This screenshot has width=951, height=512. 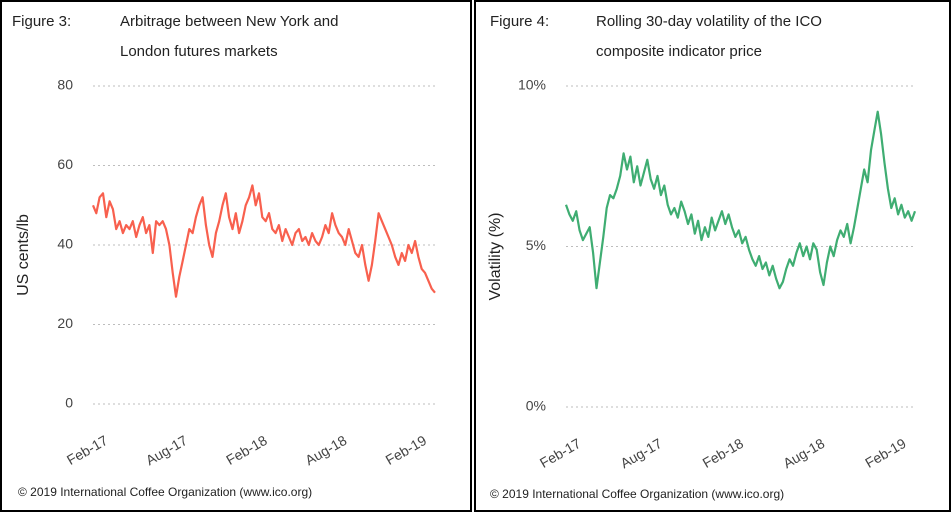 I want to click on figure-label: Figure 4:, so click(x=519, y=21).